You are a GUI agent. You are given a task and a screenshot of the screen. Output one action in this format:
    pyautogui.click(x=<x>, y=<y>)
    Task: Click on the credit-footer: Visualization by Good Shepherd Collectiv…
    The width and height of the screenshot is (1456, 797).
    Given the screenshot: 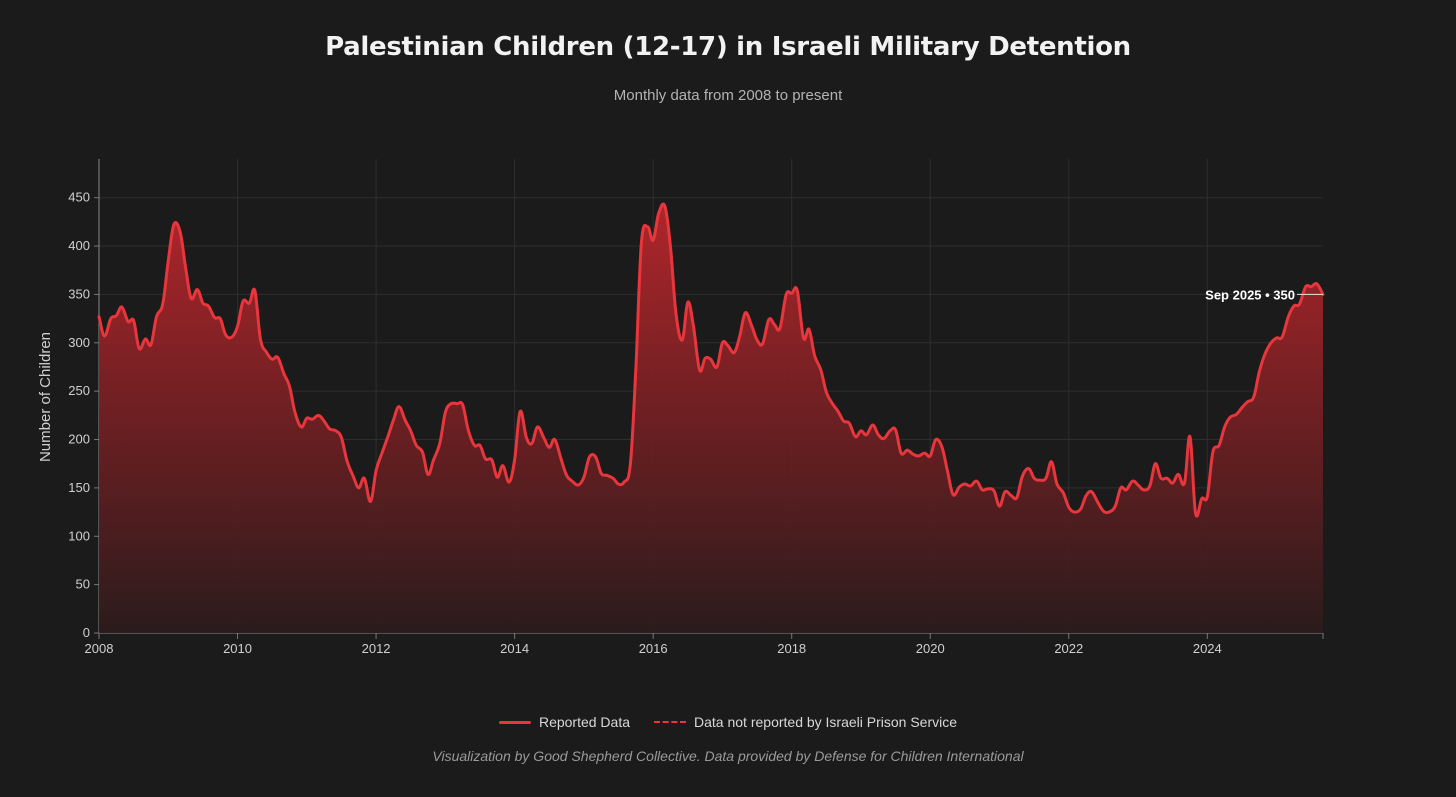 What is the action you would take?
    pyautogui.click(x=728, y=756)
    